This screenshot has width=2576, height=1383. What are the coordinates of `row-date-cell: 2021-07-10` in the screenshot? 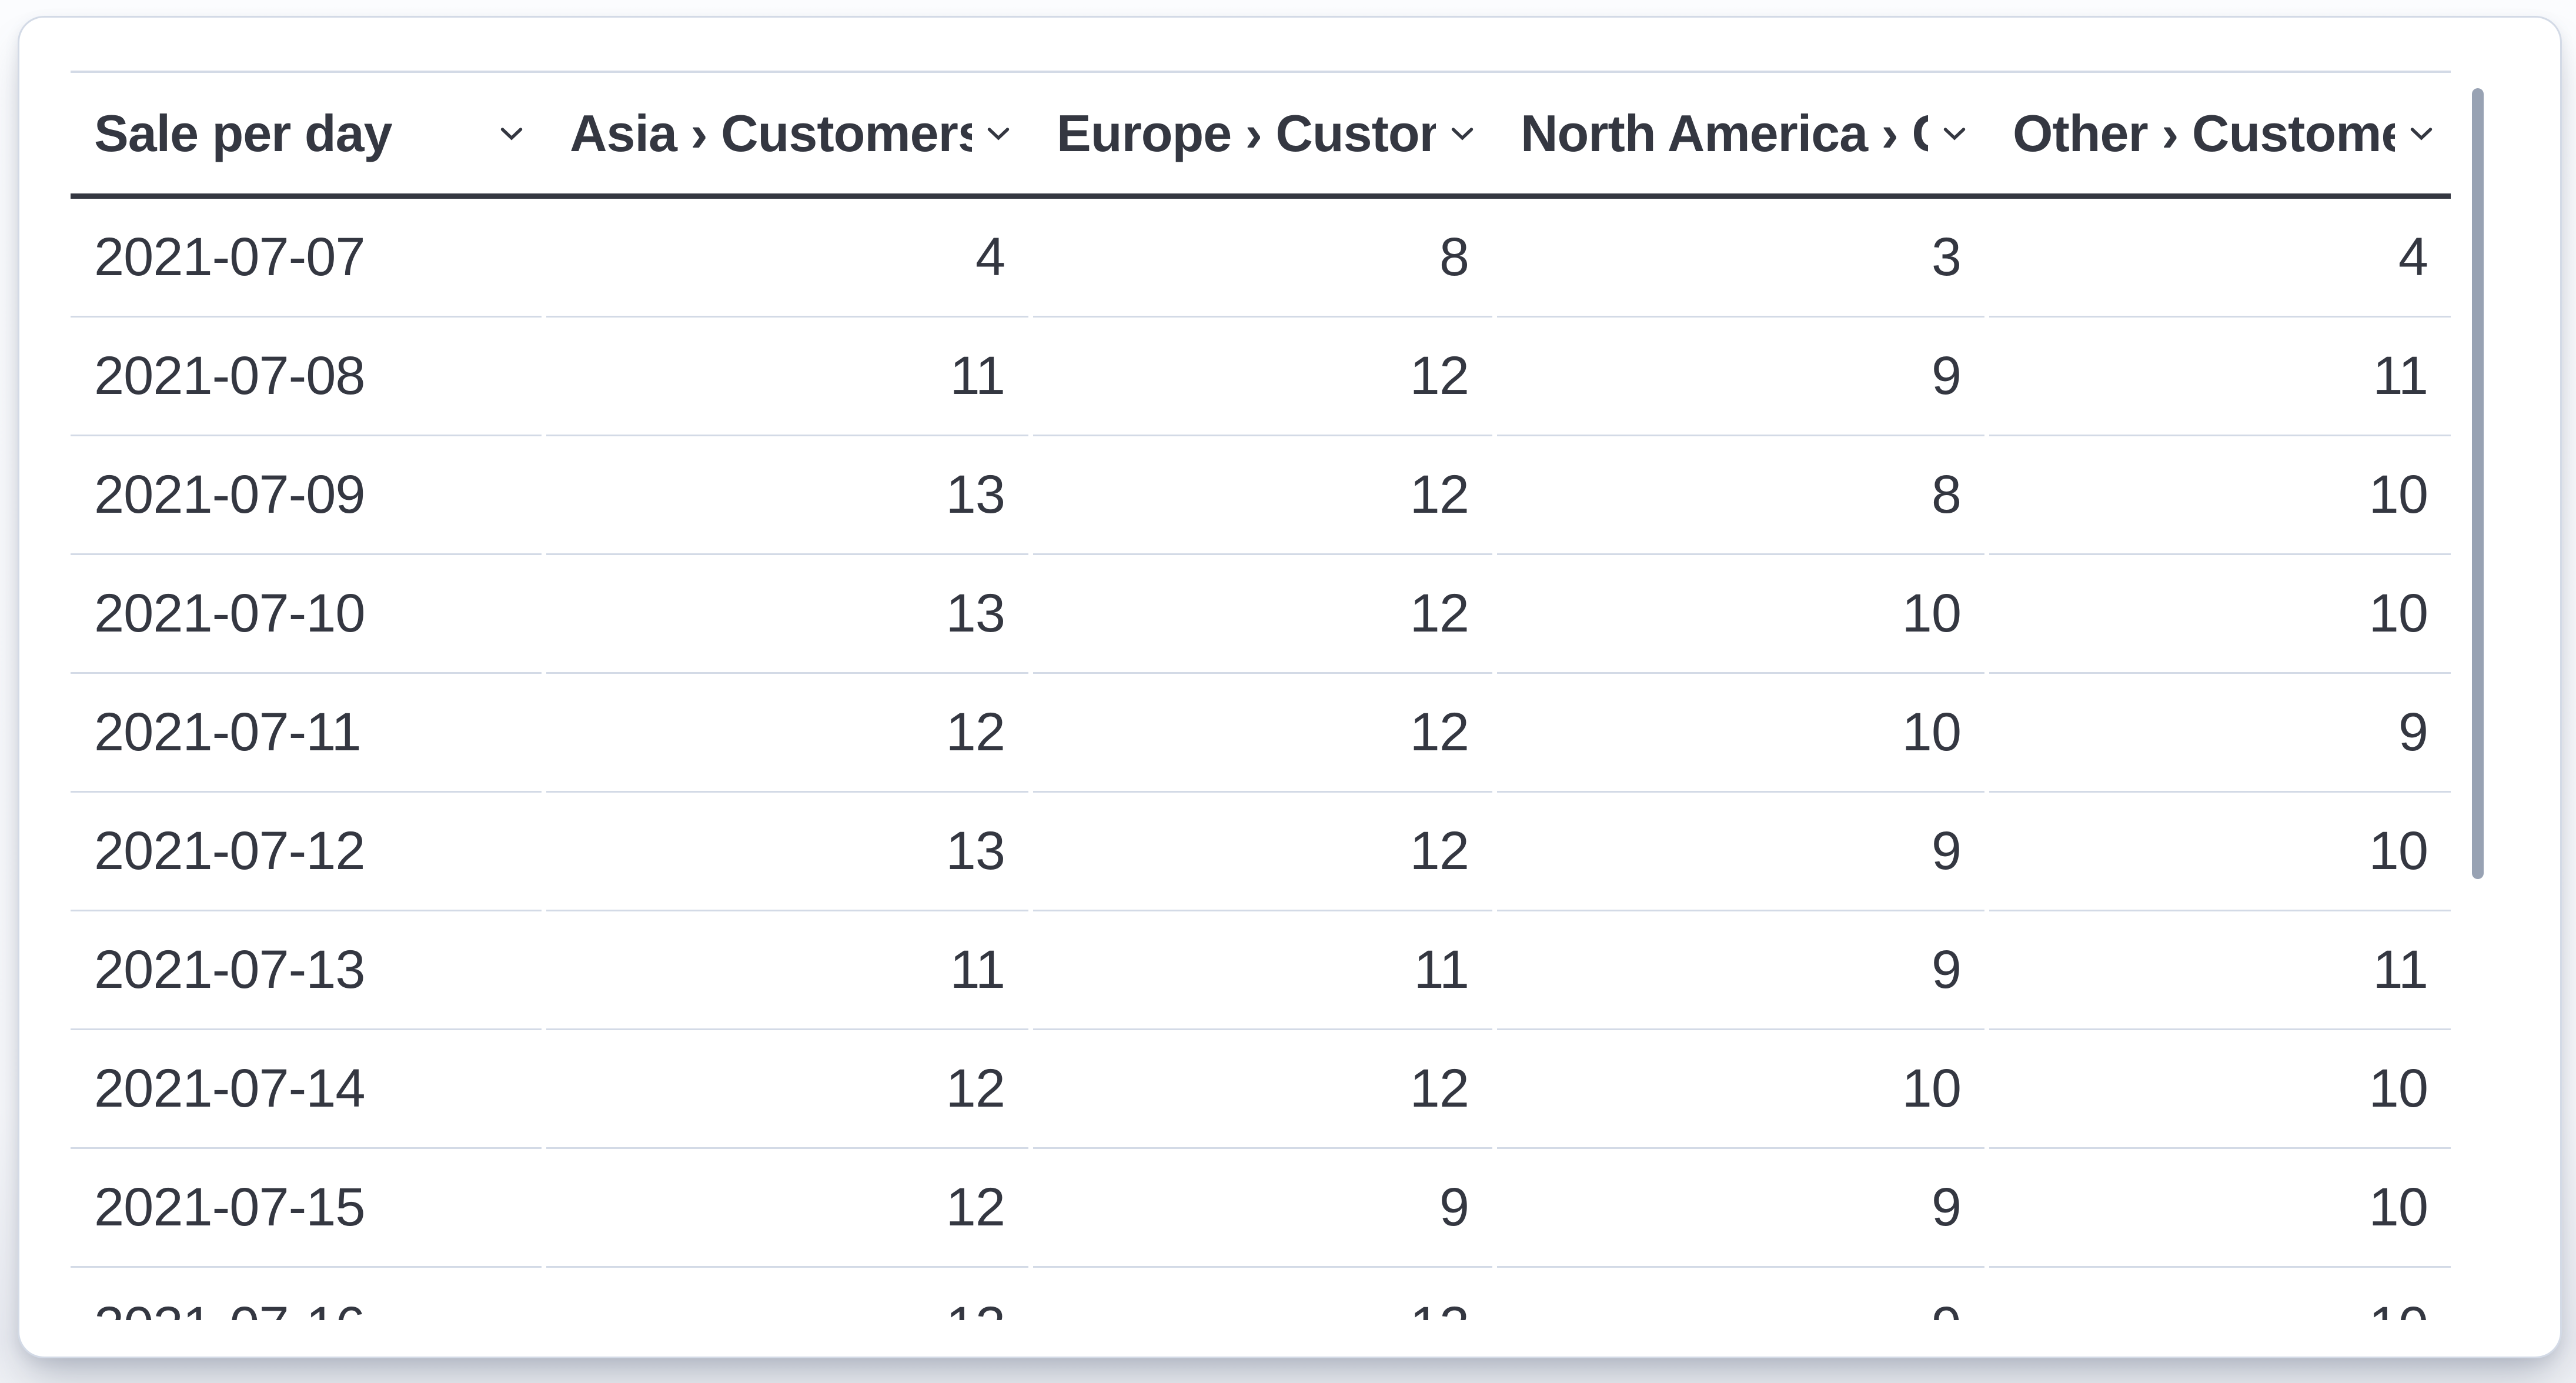 It's located at (306, 614).